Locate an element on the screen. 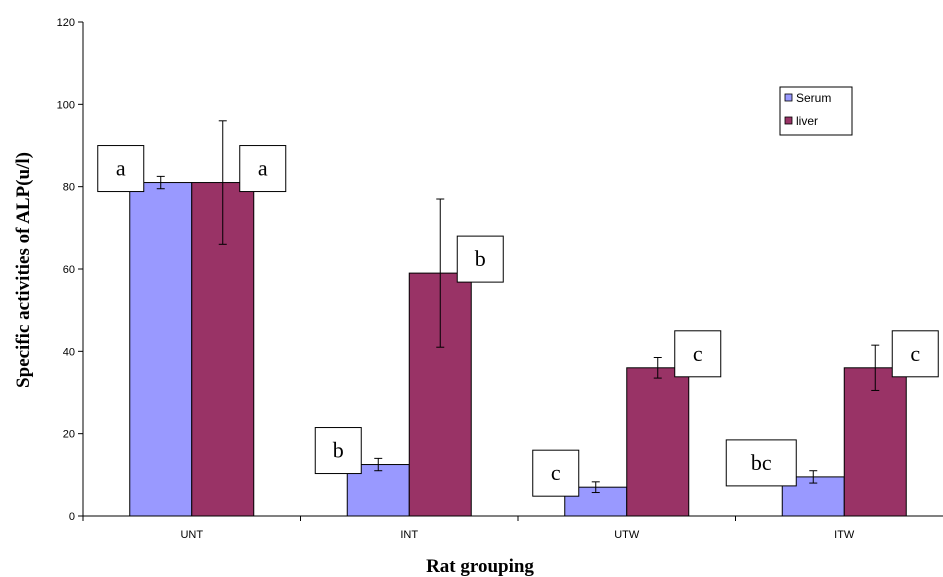 This screenshot has height=577, width=943. legend-swatch-liver is located at coordinates (788, 120).